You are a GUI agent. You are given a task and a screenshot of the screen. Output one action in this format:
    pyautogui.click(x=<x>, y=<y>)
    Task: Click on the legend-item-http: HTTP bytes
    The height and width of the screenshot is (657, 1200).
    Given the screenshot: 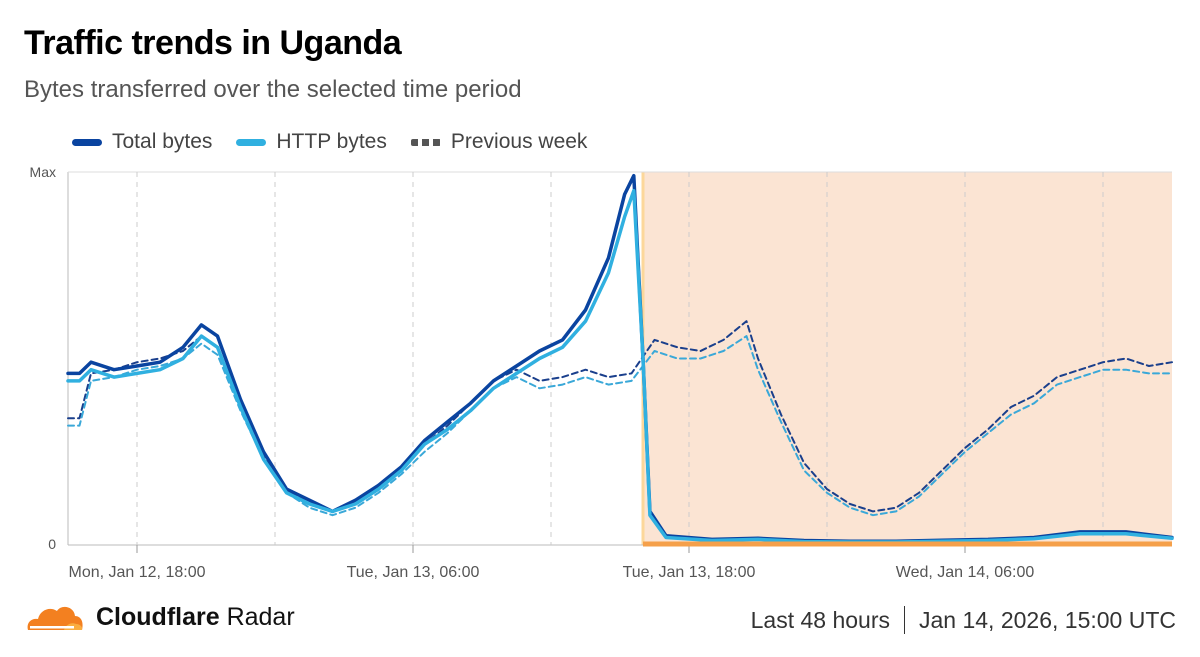 What is the action you would take?
    pyautogui.click(x=311, y=142)
    